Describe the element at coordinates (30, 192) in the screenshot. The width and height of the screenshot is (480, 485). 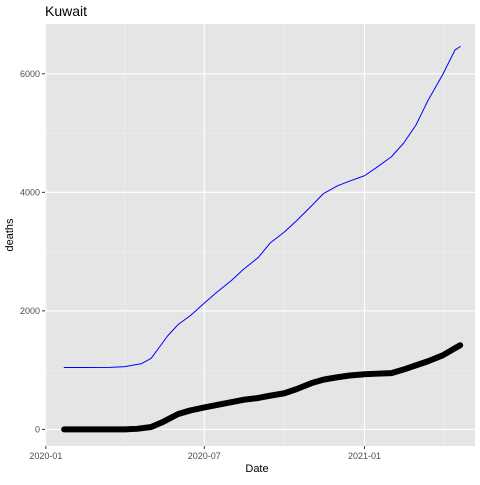
I see `y-tick-label: 4000` at that location.